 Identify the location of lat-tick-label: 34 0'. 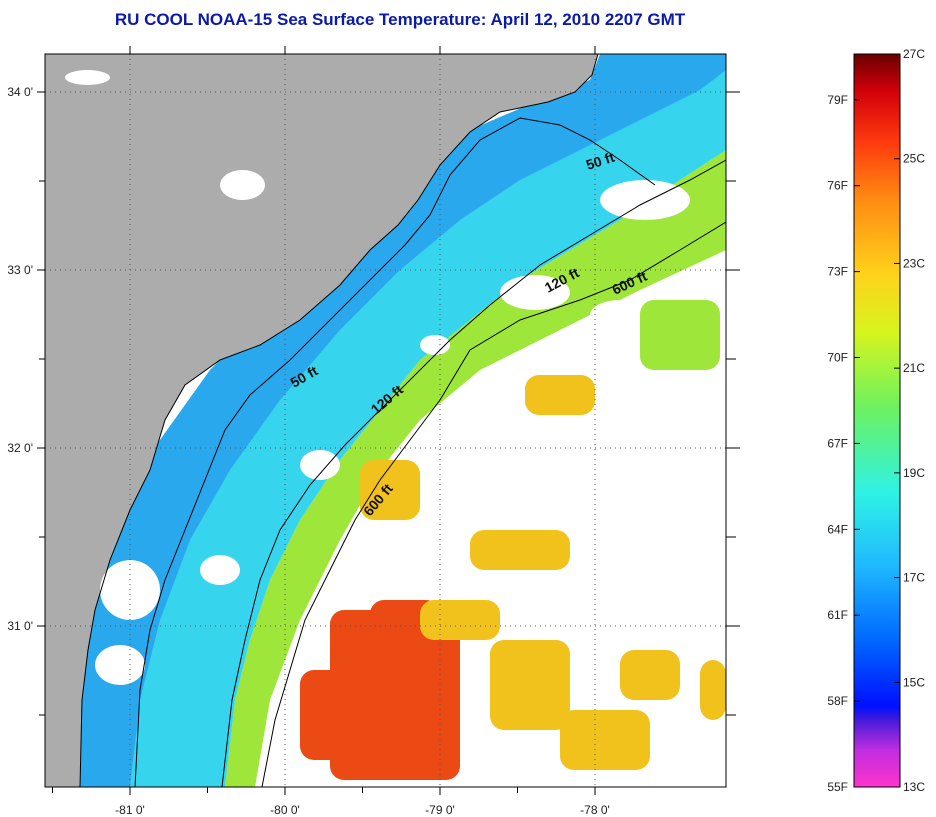
(20, 92).